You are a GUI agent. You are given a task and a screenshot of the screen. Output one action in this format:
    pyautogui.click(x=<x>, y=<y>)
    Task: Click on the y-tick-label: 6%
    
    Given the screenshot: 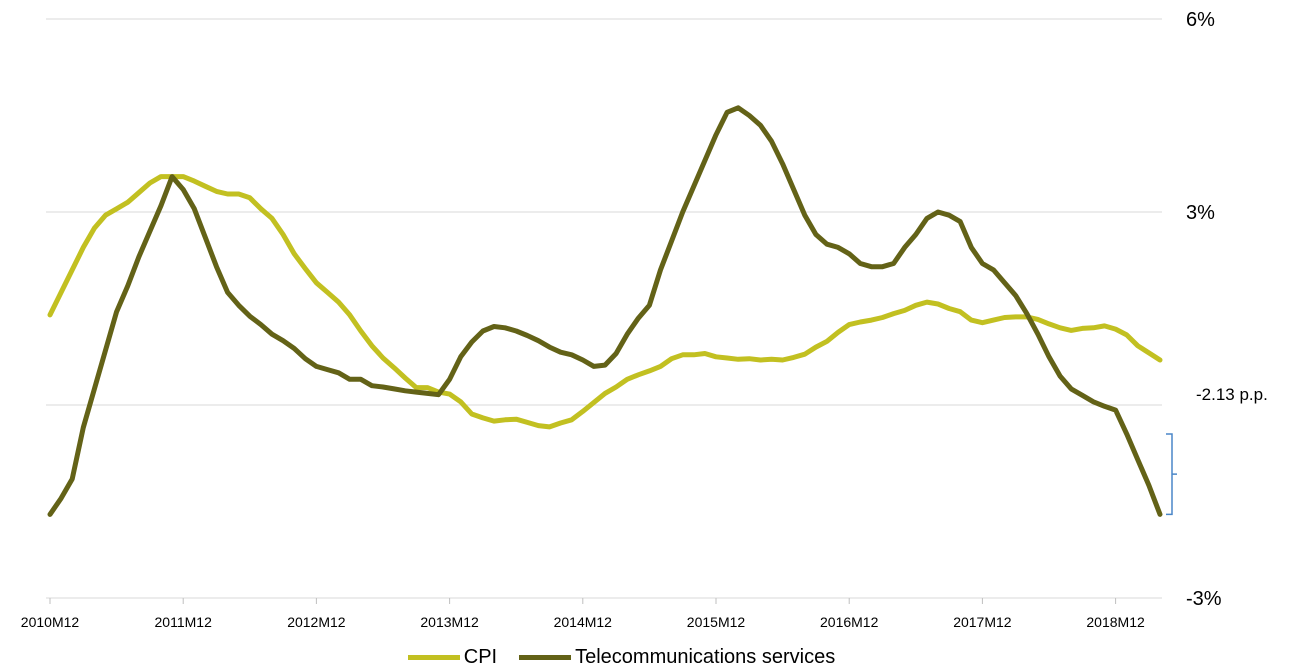 What is the action you would take?
    pyautogui.click(x=1200, y=20)
    